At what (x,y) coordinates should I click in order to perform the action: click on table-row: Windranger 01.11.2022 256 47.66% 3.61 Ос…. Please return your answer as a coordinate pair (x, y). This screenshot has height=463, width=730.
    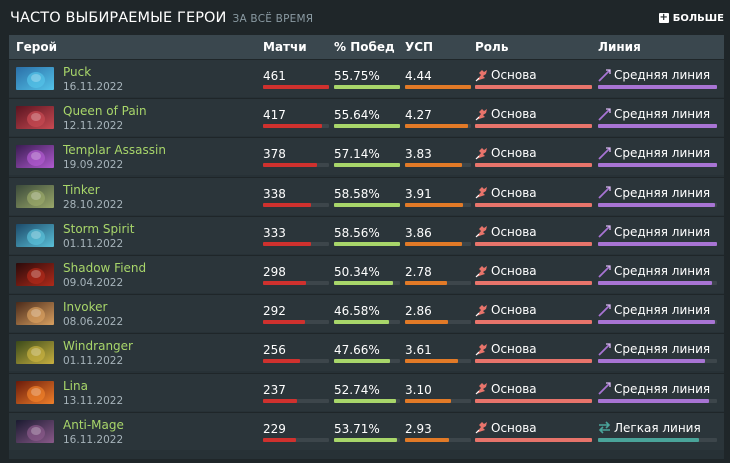
    Looking at the image, I should click on (366, 352).